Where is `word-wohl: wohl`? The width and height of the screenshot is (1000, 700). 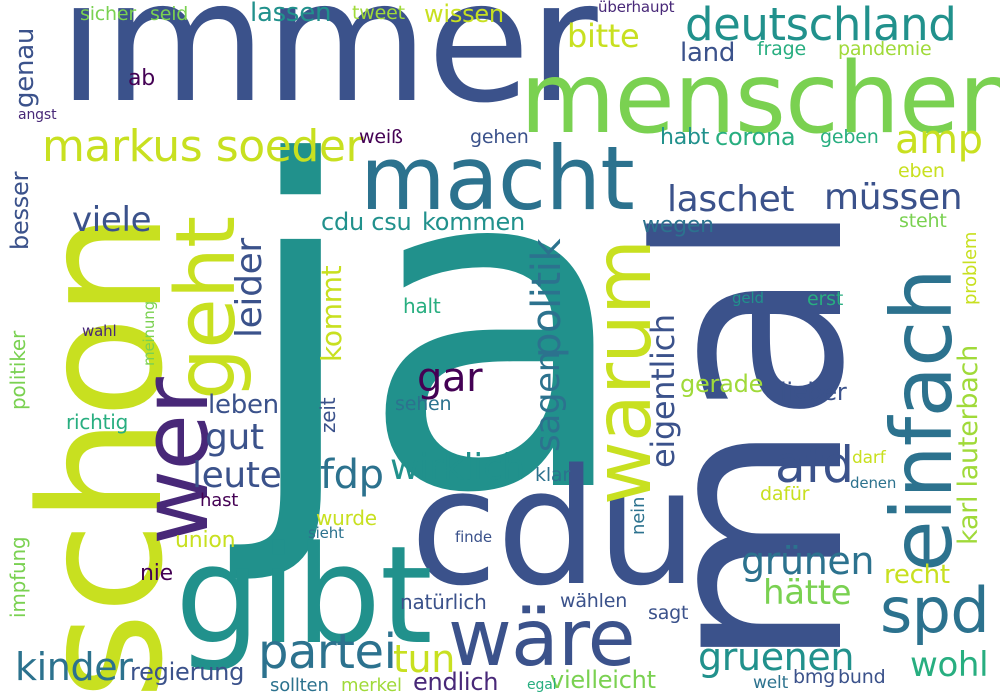 word-wohl: wohl is located at coordinates (949, 665).